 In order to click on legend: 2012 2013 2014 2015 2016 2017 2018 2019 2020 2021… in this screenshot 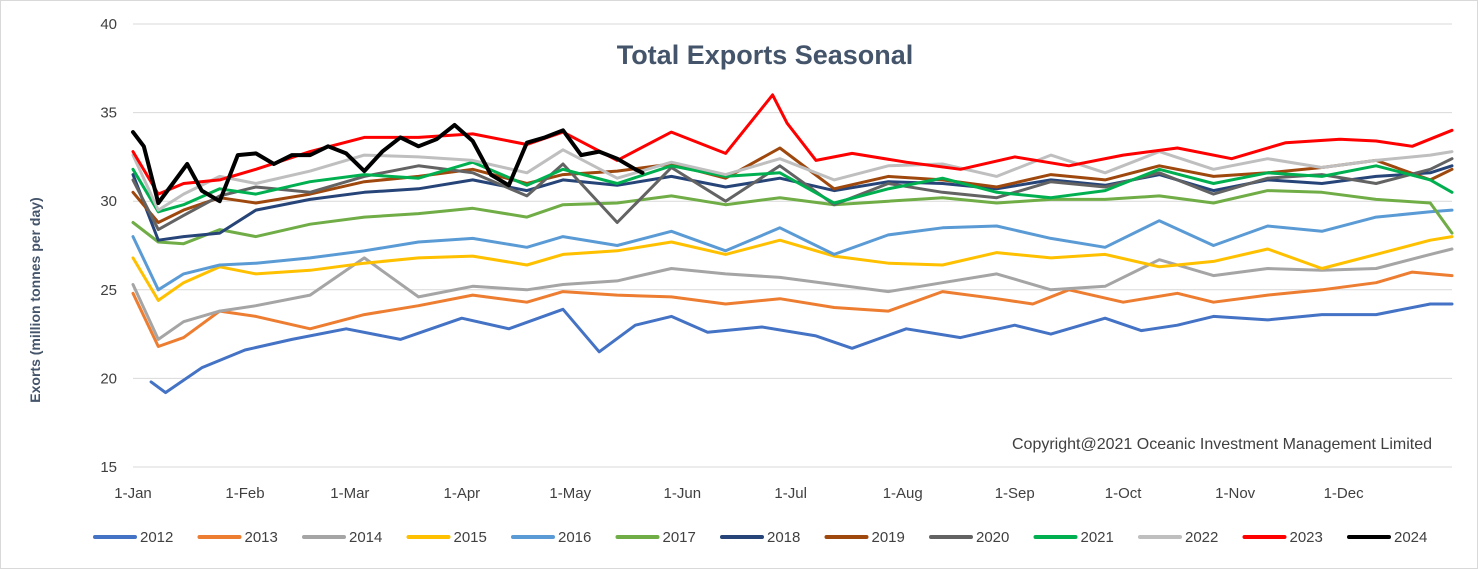, I will do `click(760, 537)`.